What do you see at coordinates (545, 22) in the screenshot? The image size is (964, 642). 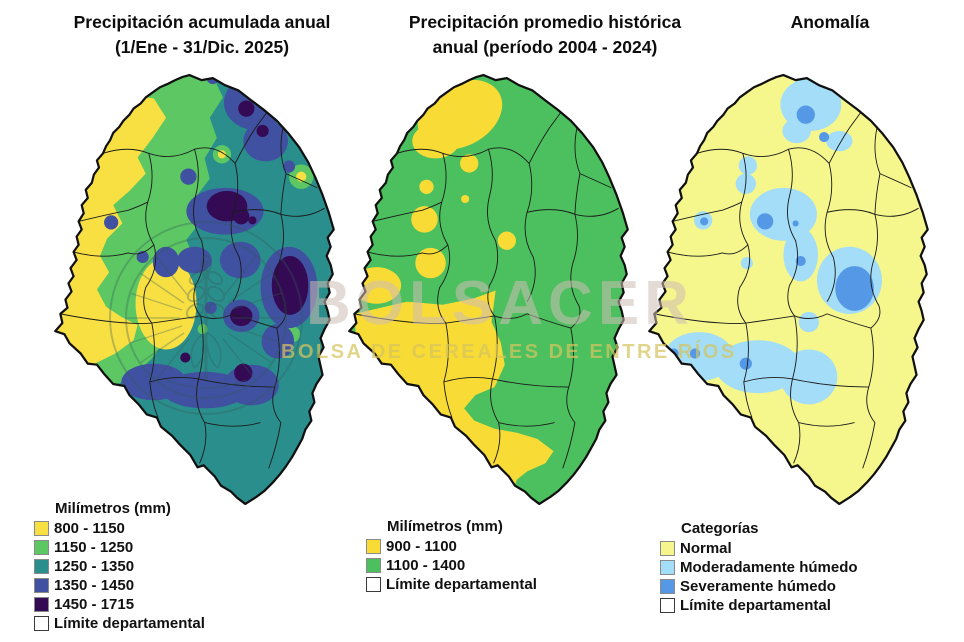 I see `title-line1: Precipitación promedio histórica` at bounding box center [545, 22].